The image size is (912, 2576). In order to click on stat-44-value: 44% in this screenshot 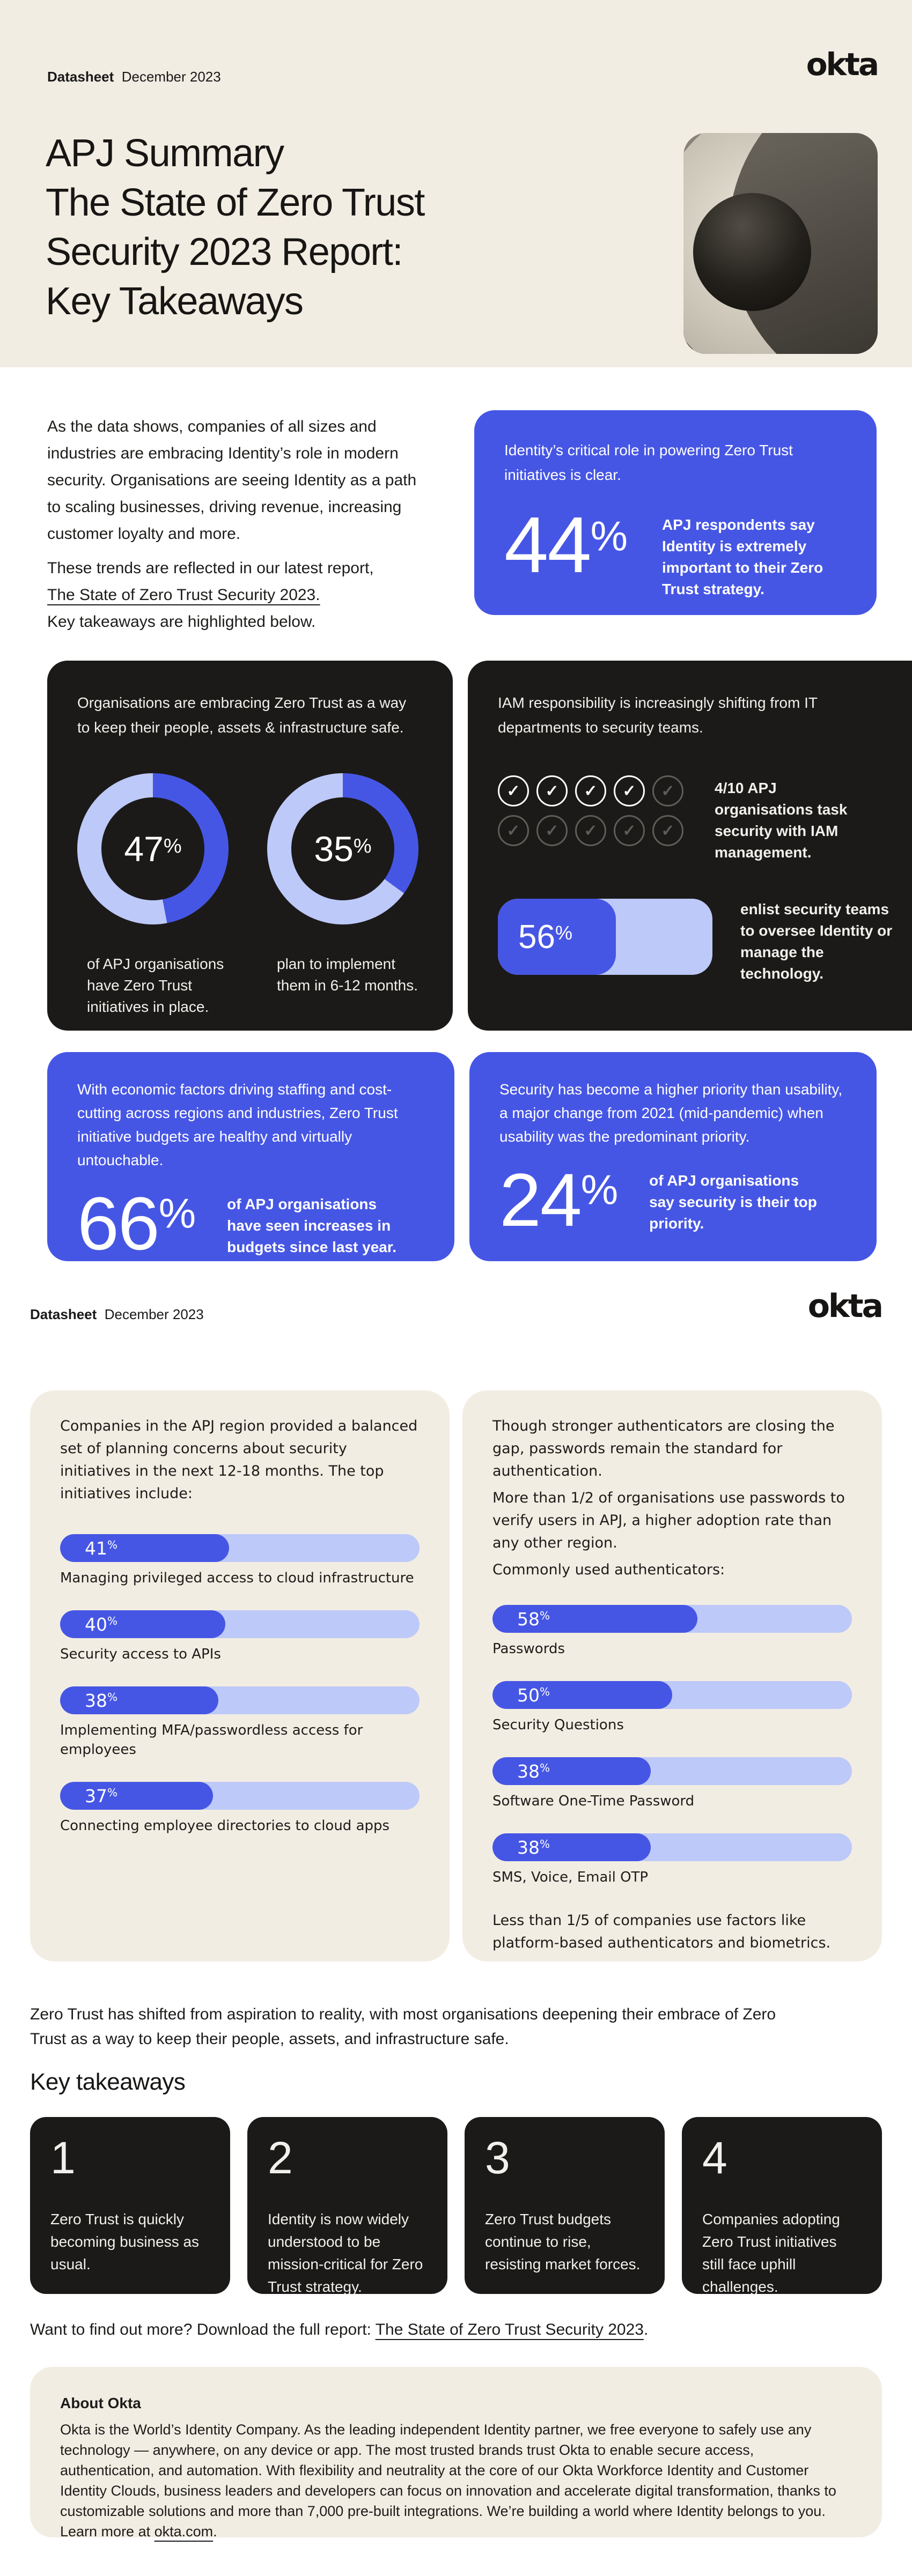, I will do `click(566, 545)`.